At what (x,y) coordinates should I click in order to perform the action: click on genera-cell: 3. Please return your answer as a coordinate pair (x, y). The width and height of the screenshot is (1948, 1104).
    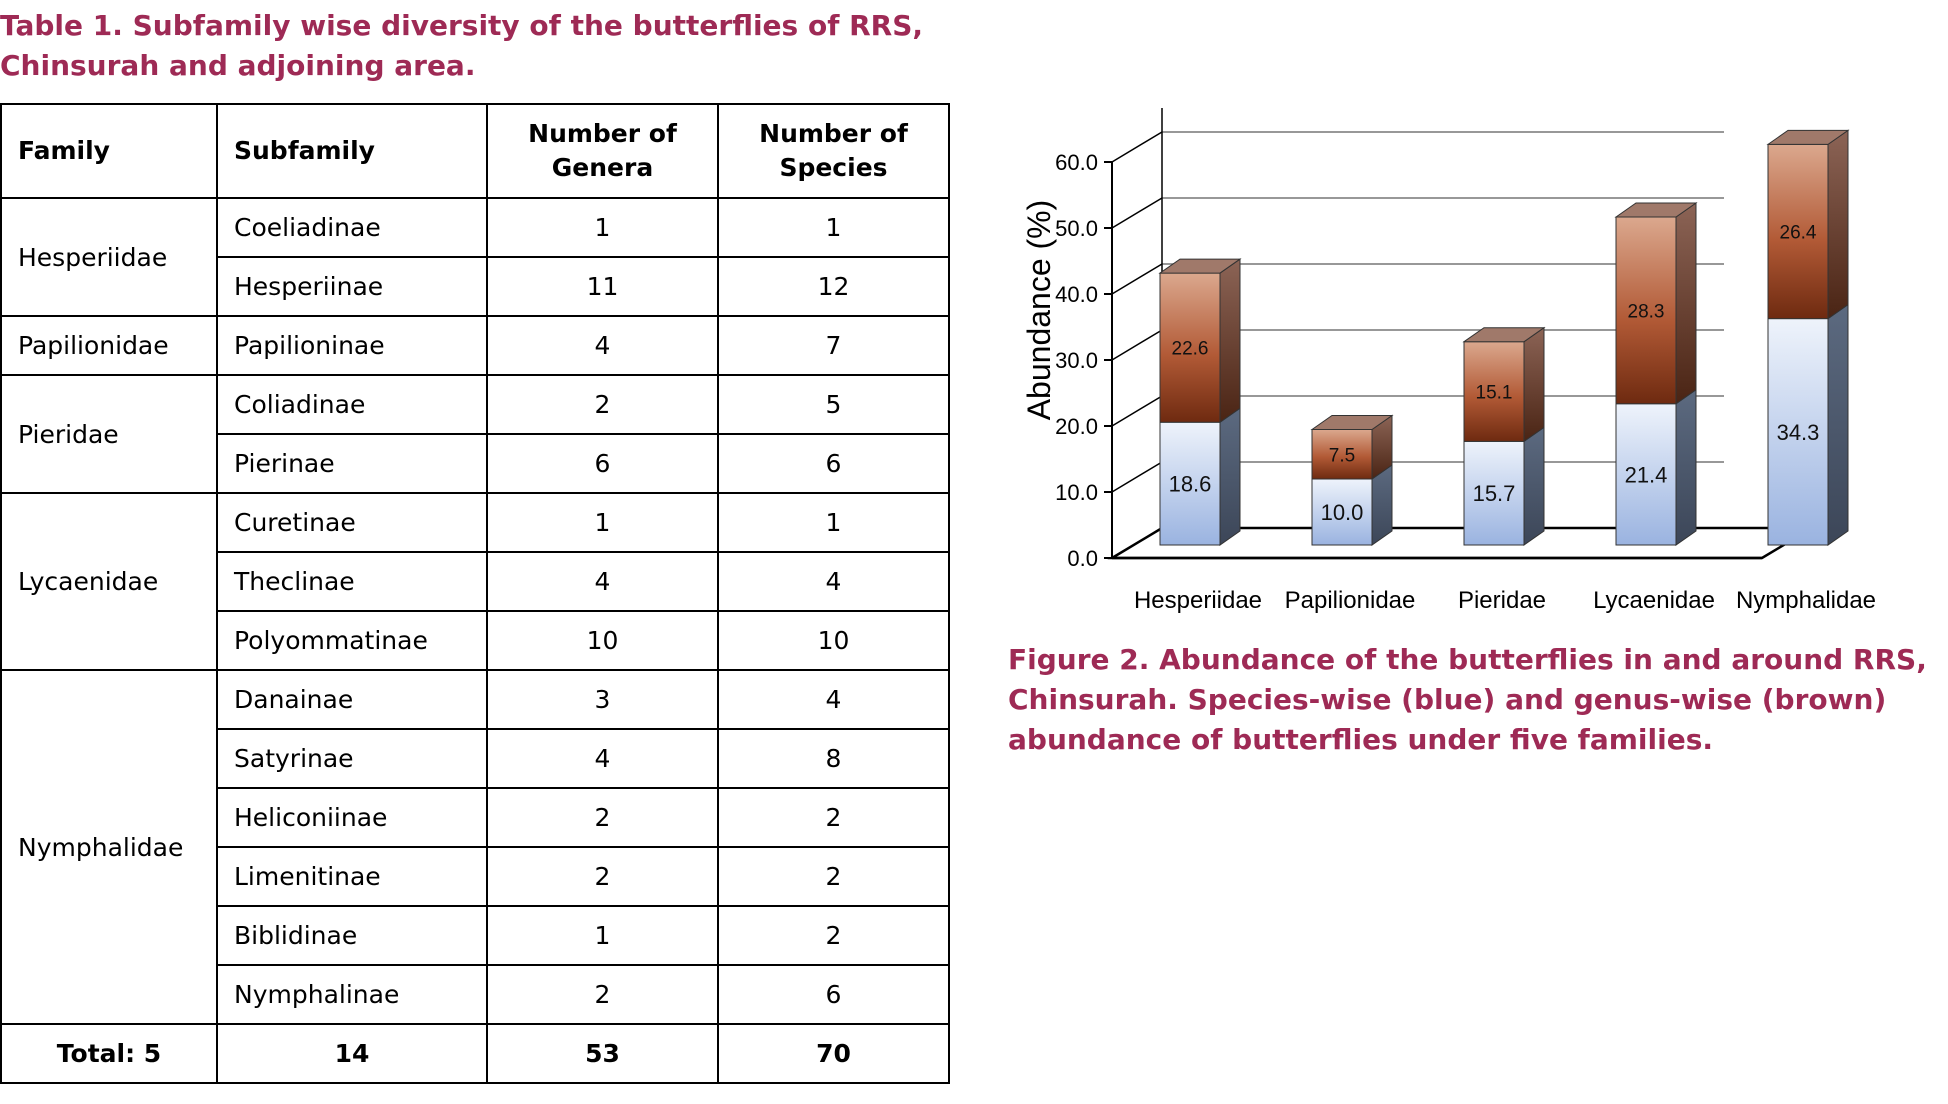
    Looking at the image, I should click on (602, 699).